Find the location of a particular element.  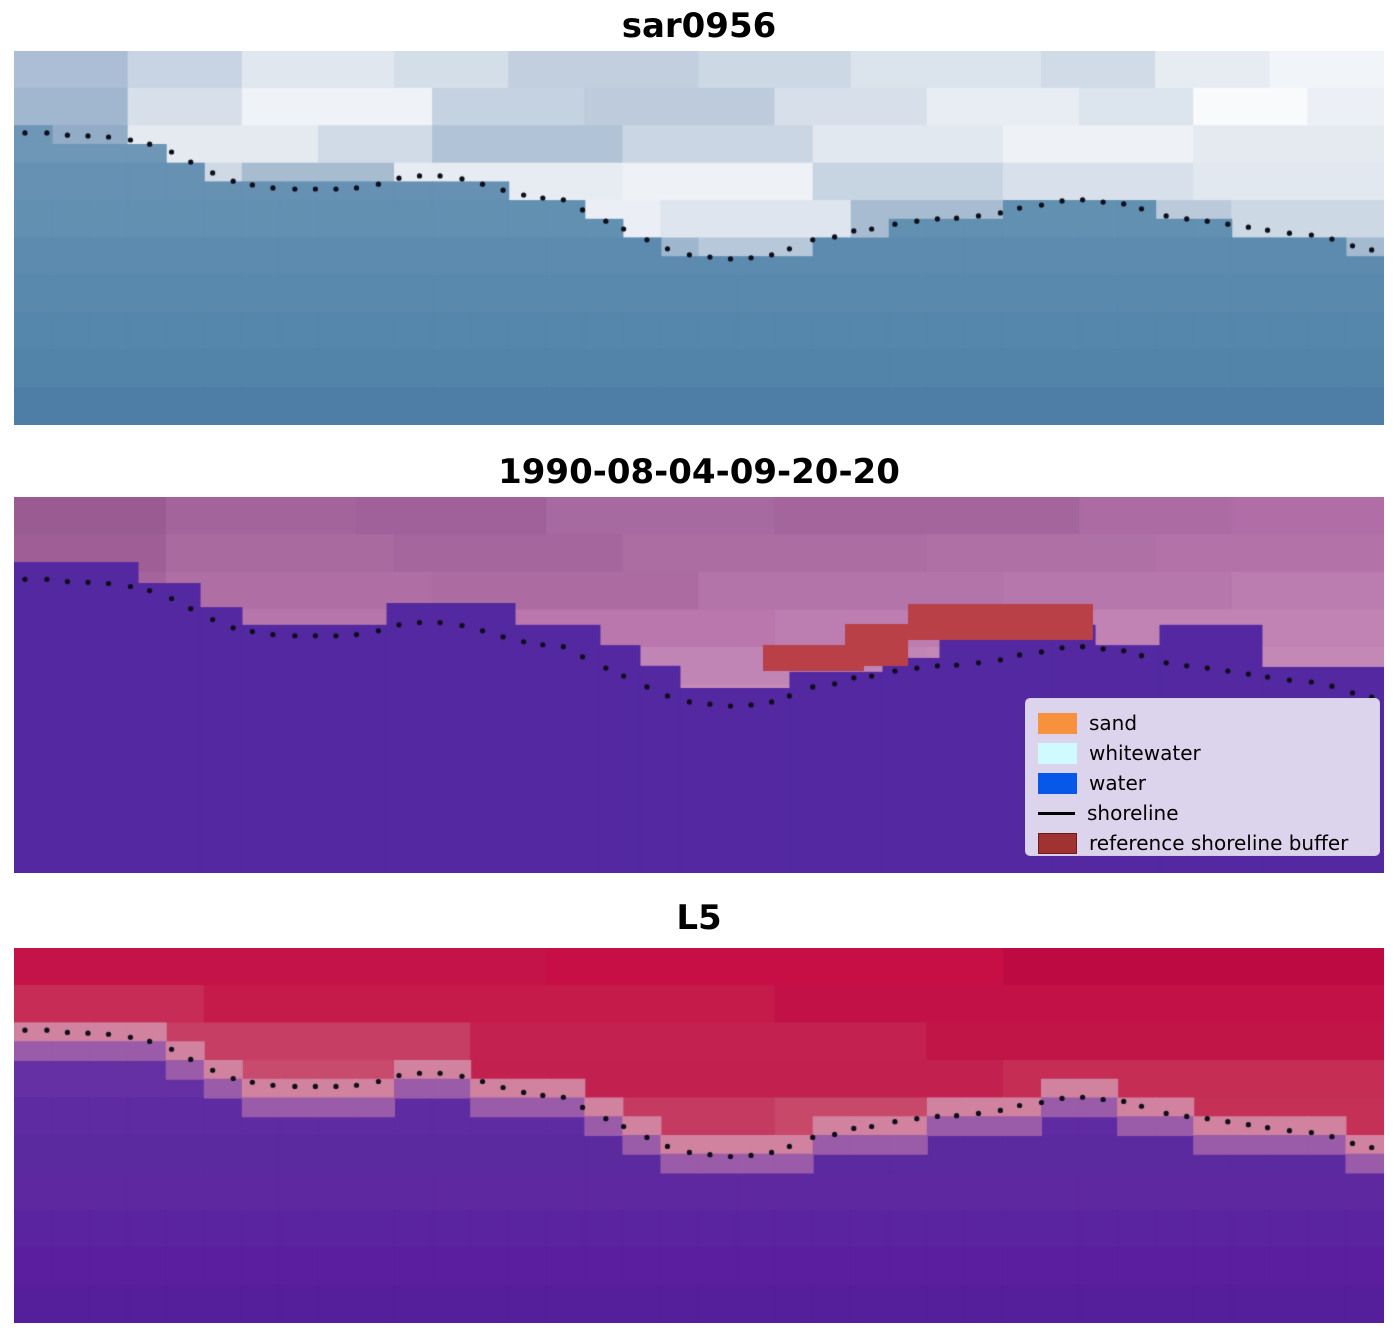

legend-entry-whitewater: whitewater is located at coordinates (1202, 753).